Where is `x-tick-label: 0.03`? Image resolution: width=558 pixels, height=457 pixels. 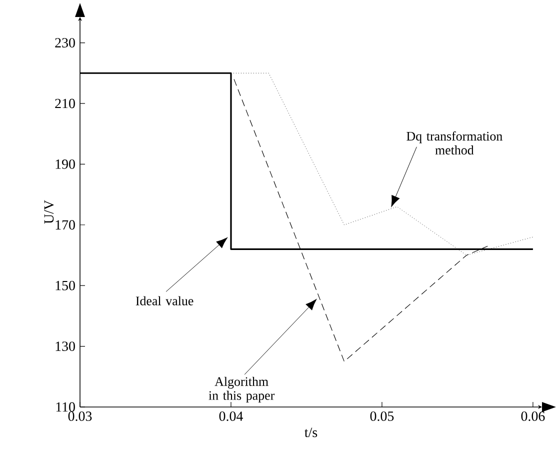 x-tick-label: 0.03 is located at coordinates (80, 416).